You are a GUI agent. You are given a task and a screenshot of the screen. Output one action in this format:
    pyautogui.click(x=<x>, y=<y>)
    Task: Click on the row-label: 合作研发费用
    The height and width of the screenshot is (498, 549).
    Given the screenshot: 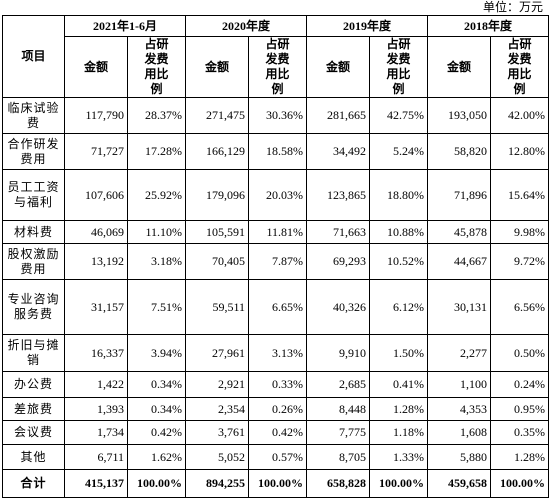 What is the action you would take?
    pyautogui.click(x=33, y=151)
    